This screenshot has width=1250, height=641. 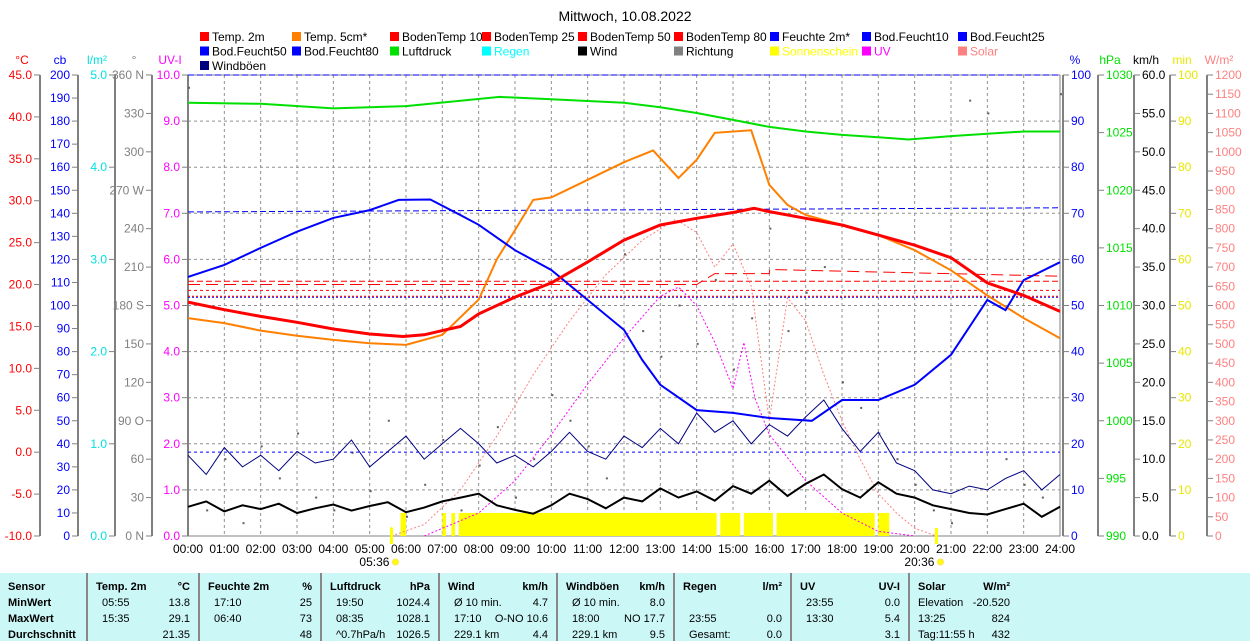 I want to click on axis-unit-label: hPa, so click(x=1110, y=60).